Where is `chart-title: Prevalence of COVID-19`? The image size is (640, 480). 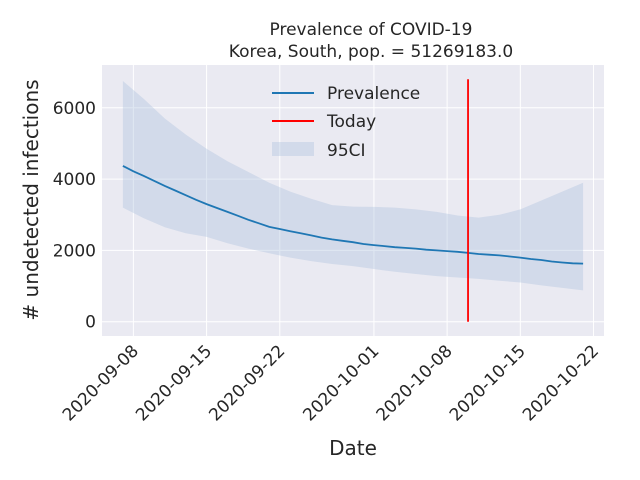 chart-title: Prevalence of COVID-19 is located at coordinates (371, 30).